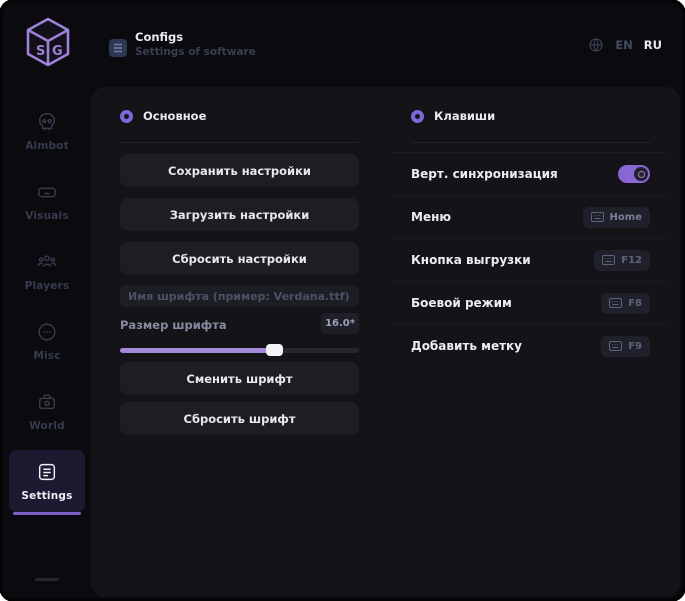 The image size is (685, 601). What do you see at coordinates (530, 216) in the screenshot?
I see `menu-key-row: Меню Home` at bounding box center [530, 216].